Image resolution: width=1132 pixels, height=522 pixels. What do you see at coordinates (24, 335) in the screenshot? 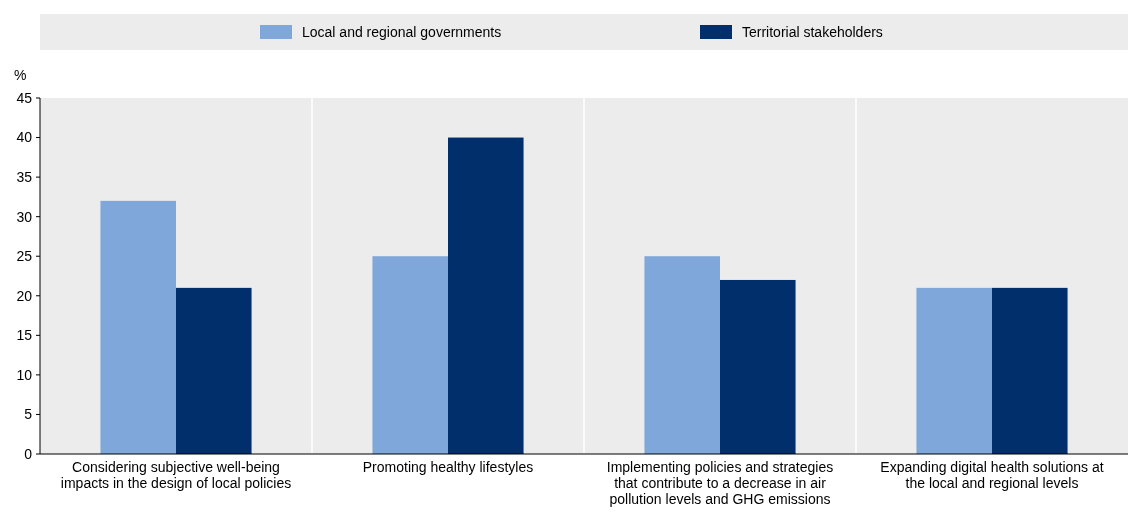
I see `y-tick-label: 15` at bounding box center [24, 335].